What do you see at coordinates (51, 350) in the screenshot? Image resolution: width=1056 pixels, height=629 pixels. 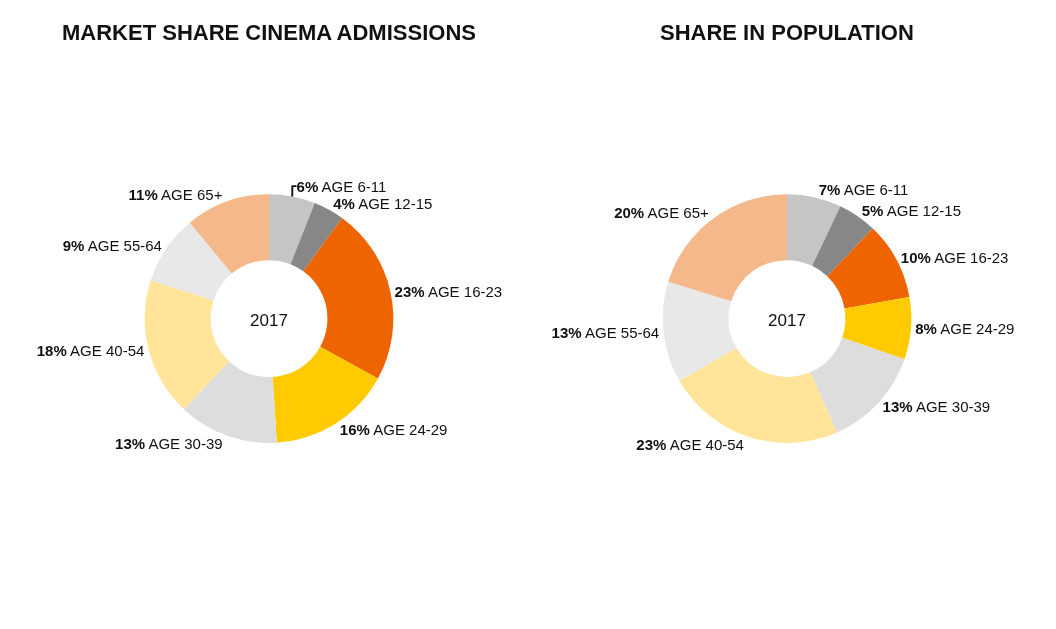 I see `data-label: 18%` at bounding box center [51, 350].